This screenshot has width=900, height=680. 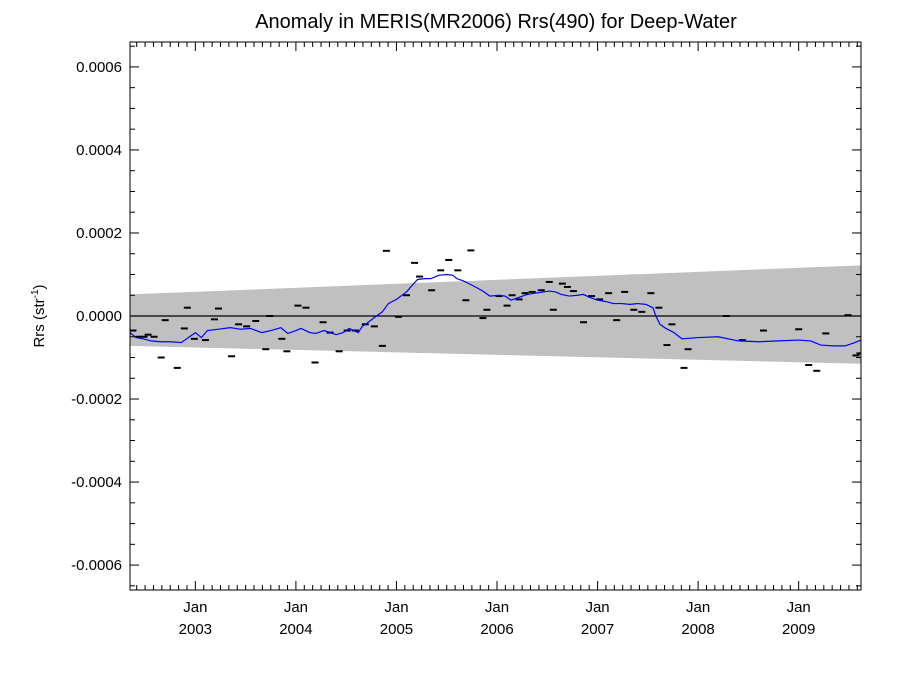 I want to click on trend-line-layer, so click(x=495, y=310).